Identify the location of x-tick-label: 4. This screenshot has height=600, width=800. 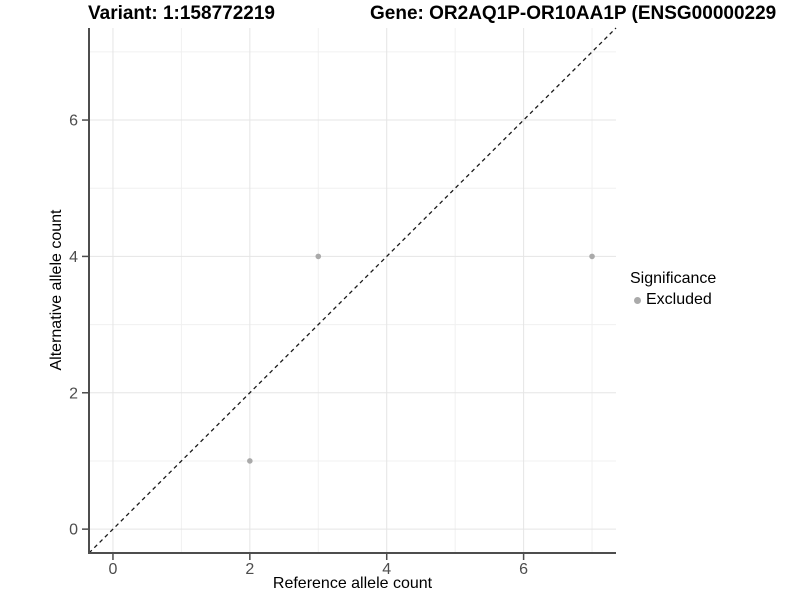
(386, 569).